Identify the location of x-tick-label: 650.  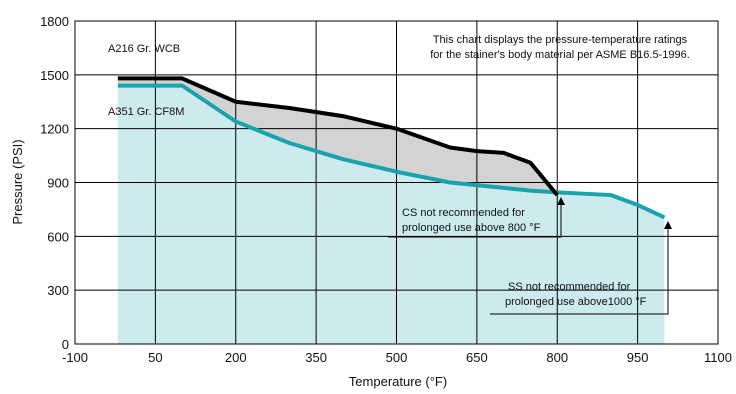
(477, 357).